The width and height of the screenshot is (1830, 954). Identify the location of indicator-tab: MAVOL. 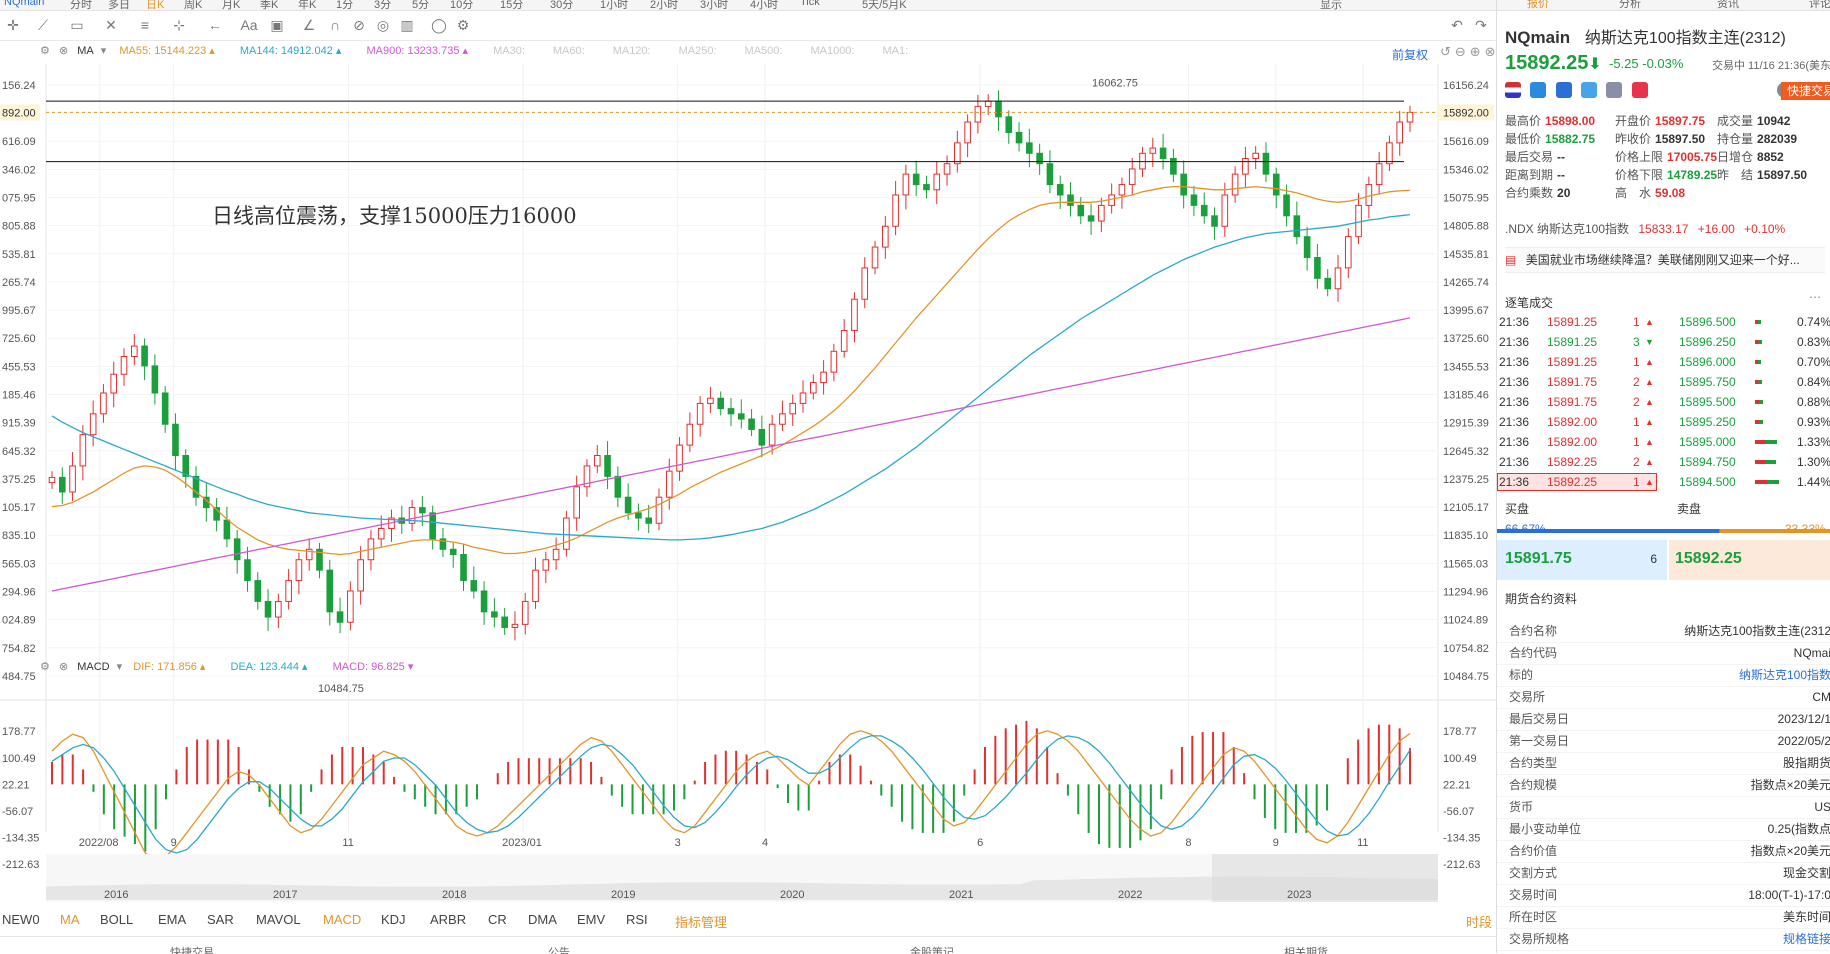
(278, 919).